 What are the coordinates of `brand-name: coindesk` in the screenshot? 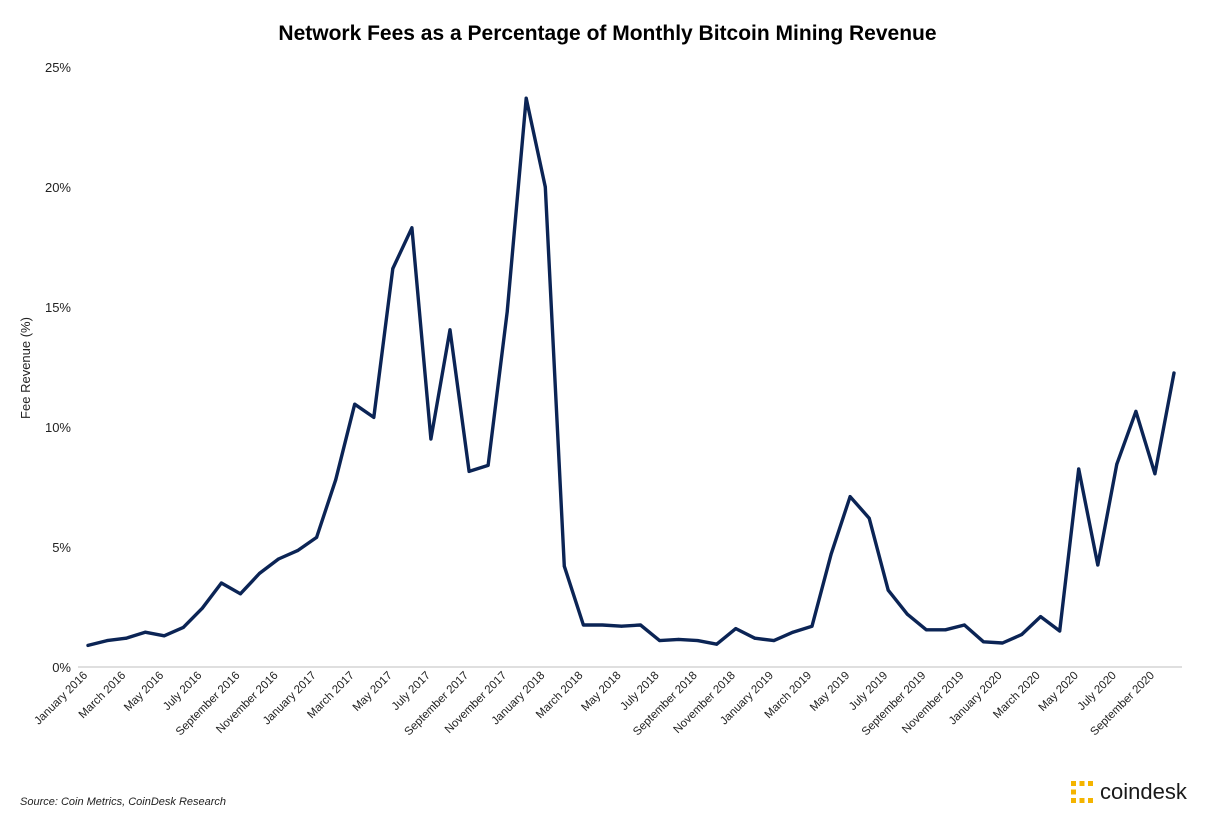 It's located at (1143, 791).